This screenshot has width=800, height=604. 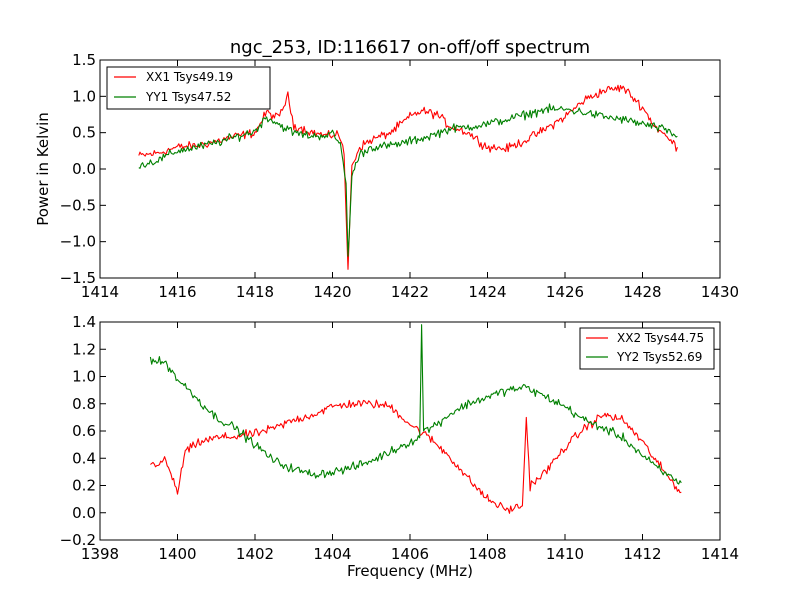 I want to click on x-tick-label: 1410, so click(x=565, y=554).